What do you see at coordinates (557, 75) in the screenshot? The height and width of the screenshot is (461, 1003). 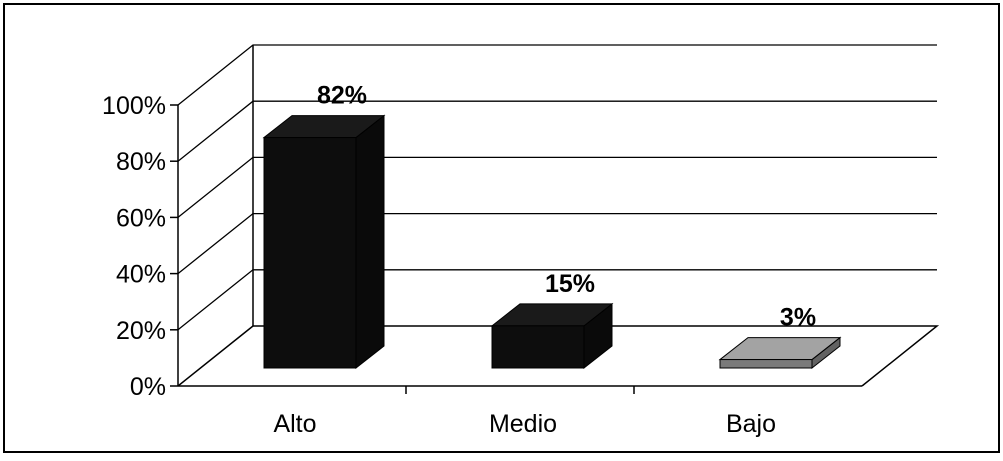 I see `gridline` at bounding box center [557, 75].